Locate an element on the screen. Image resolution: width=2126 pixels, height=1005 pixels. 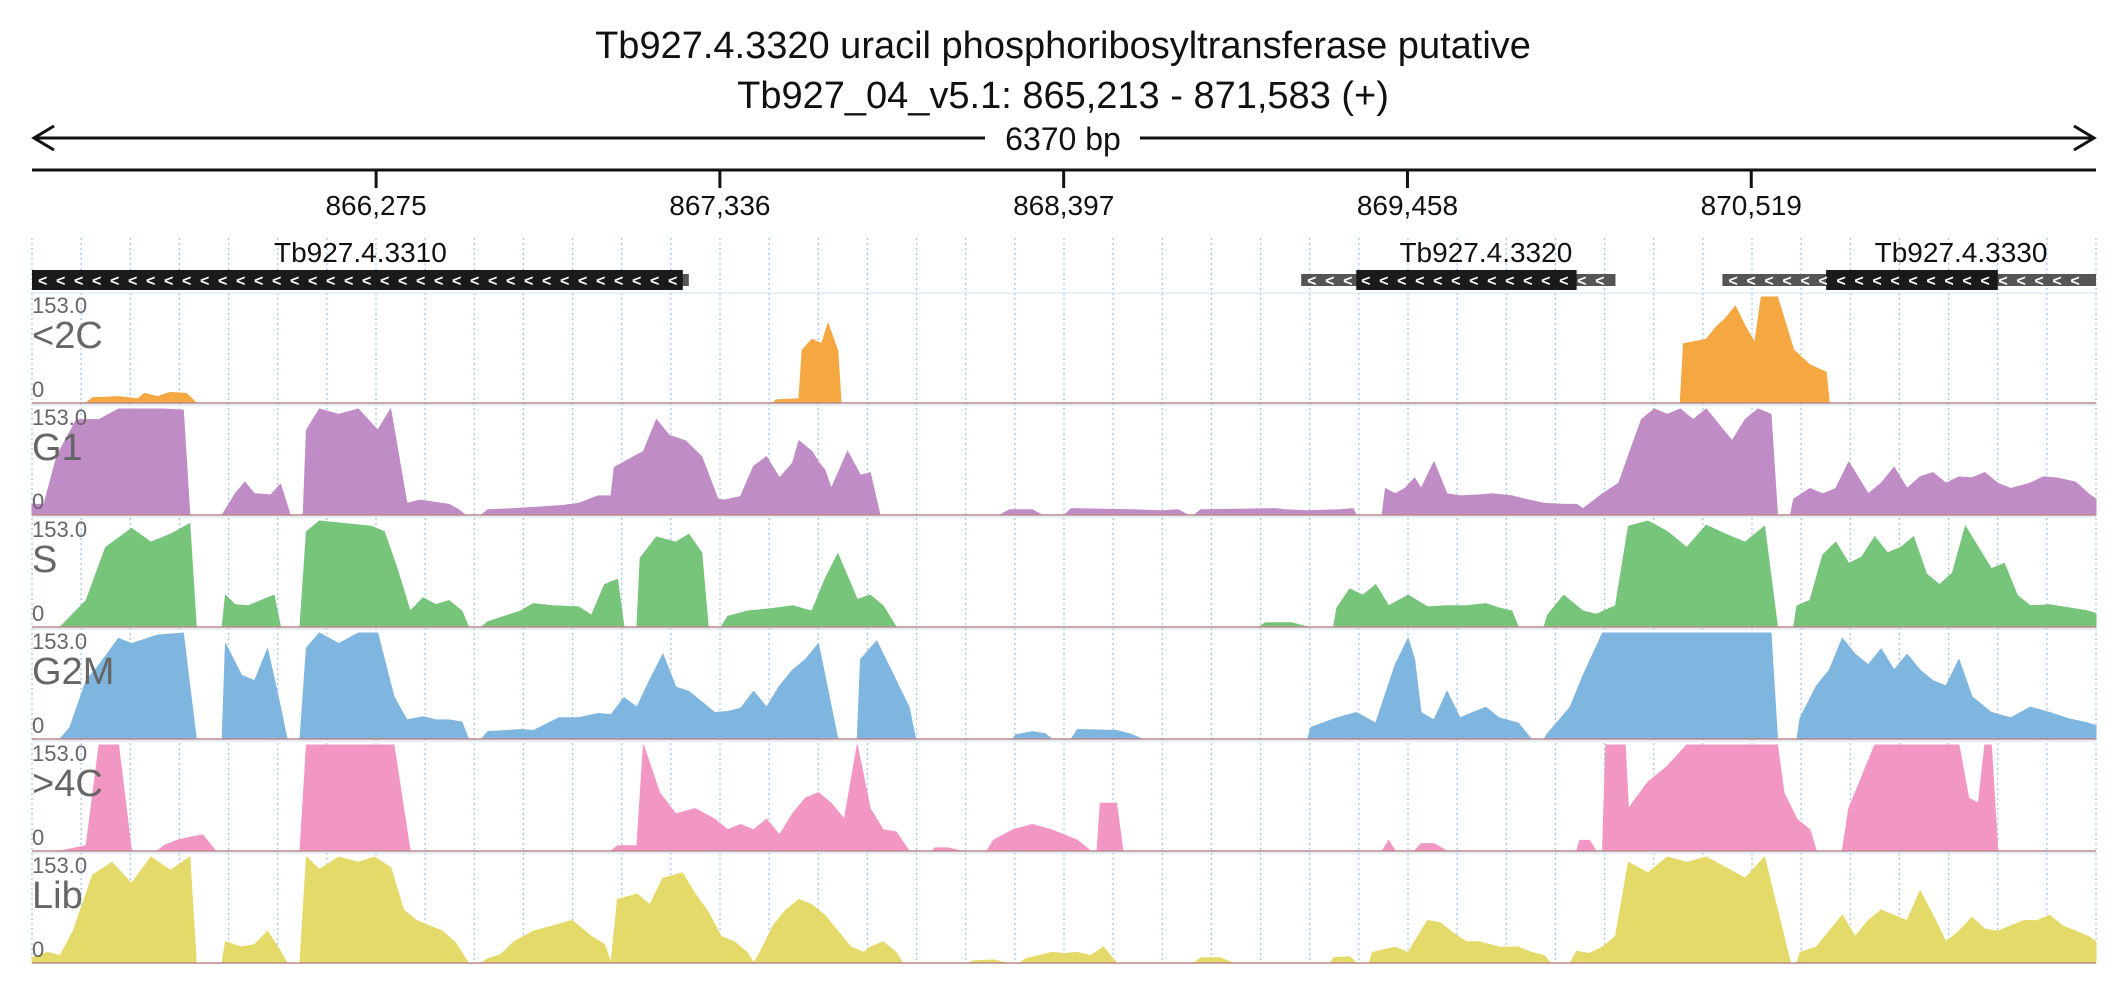
coverage-track: 153.0 0 <2C is located at coordinates (1064, 348).